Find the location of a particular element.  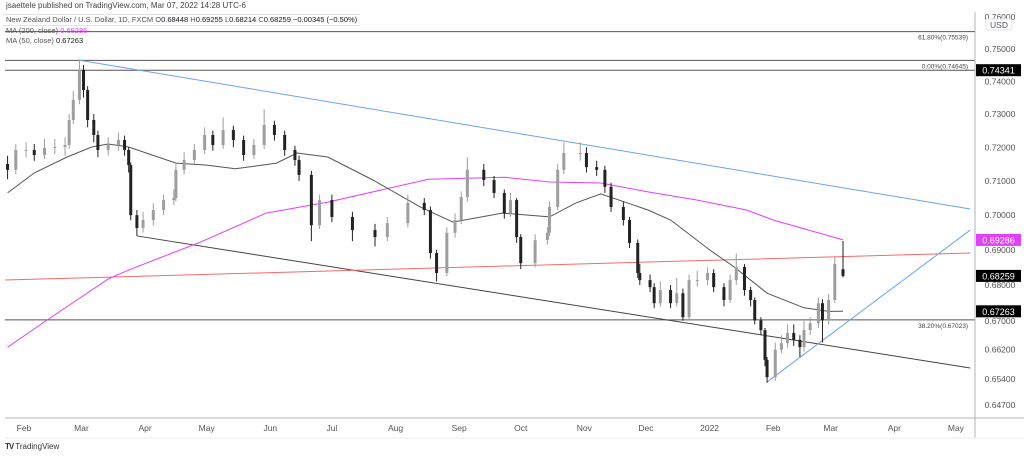

ma50-value: 0.67263 is located at coordinates (70, 40).